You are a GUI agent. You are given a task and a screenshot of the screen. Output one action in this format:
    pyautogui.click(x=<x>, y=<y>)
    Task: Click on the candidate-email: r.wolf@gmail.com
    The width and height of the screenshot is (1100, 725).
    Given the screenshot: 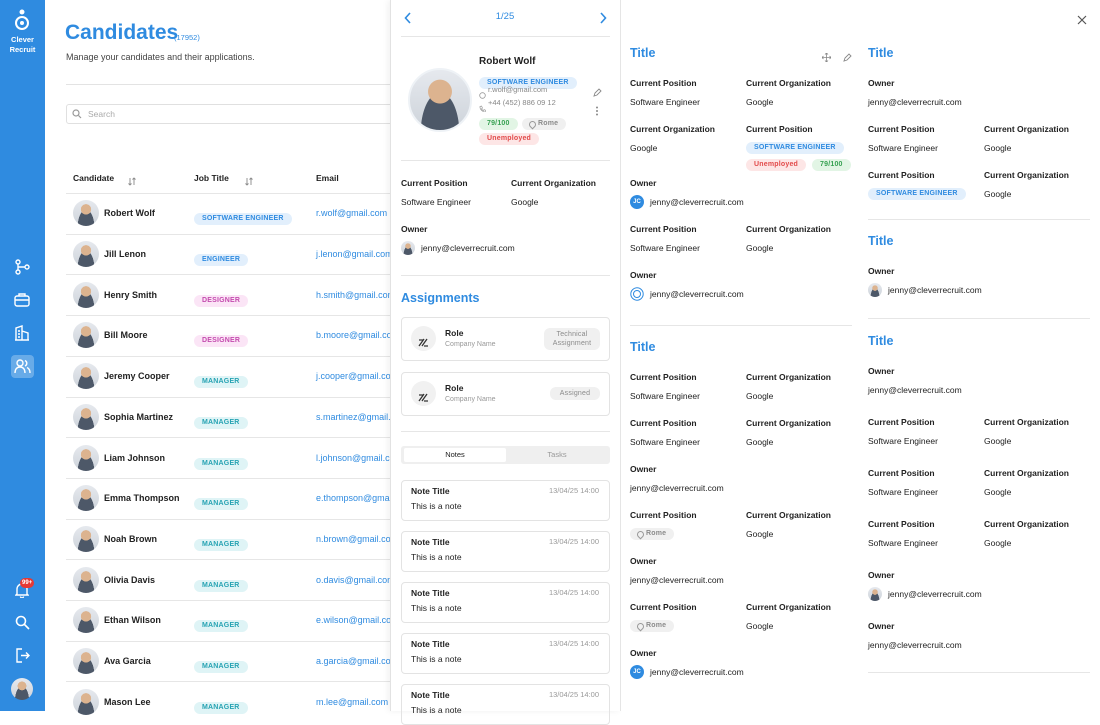 What is the action you would take?
    pyautogui.click(x=352, y=213)
    